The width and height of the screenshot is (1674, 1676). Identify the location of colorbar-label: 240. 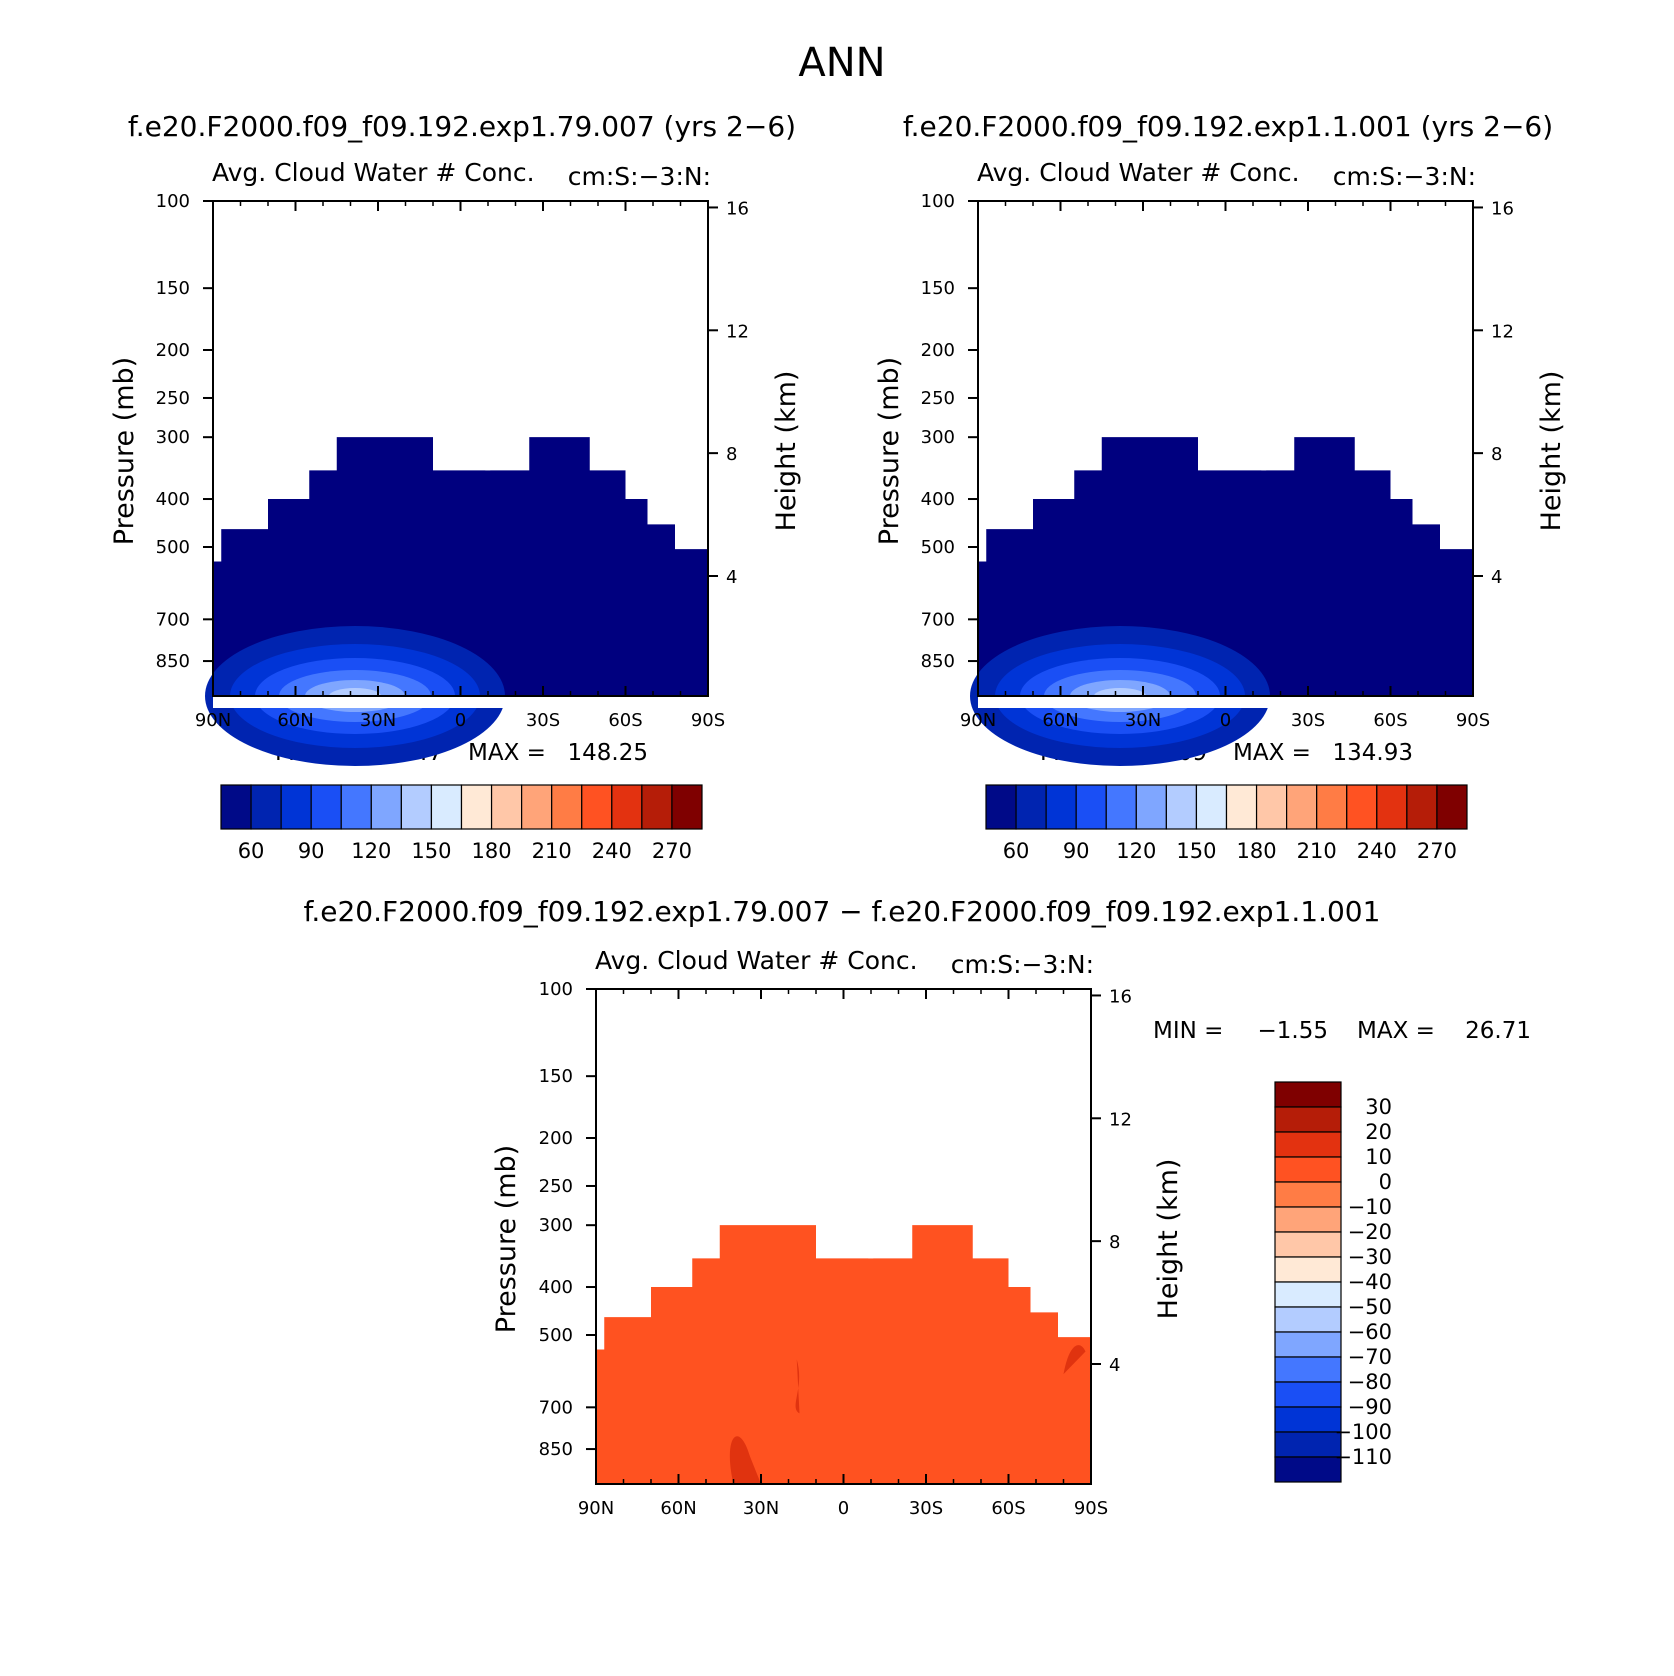
(612, 851).